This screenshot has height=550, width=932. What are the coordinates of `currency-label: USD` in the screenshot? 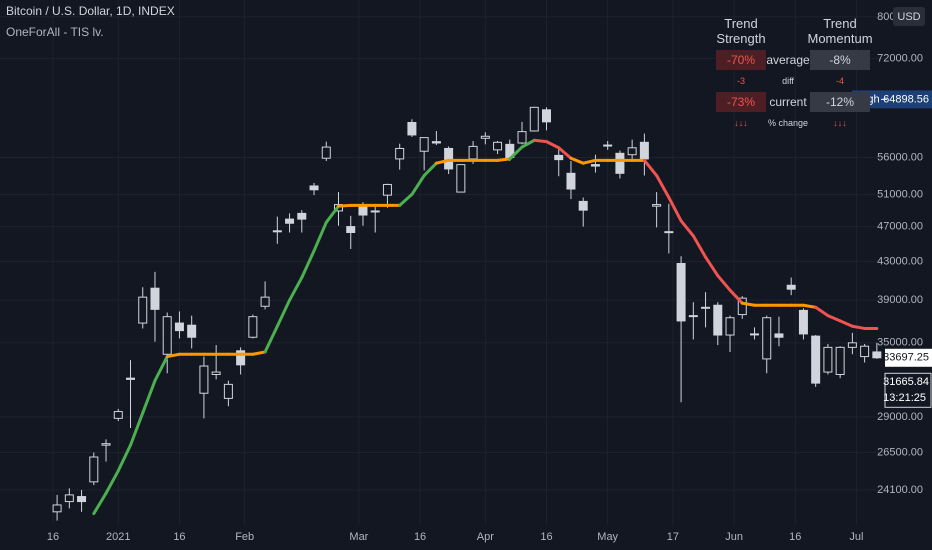 It's located at (908, 17).